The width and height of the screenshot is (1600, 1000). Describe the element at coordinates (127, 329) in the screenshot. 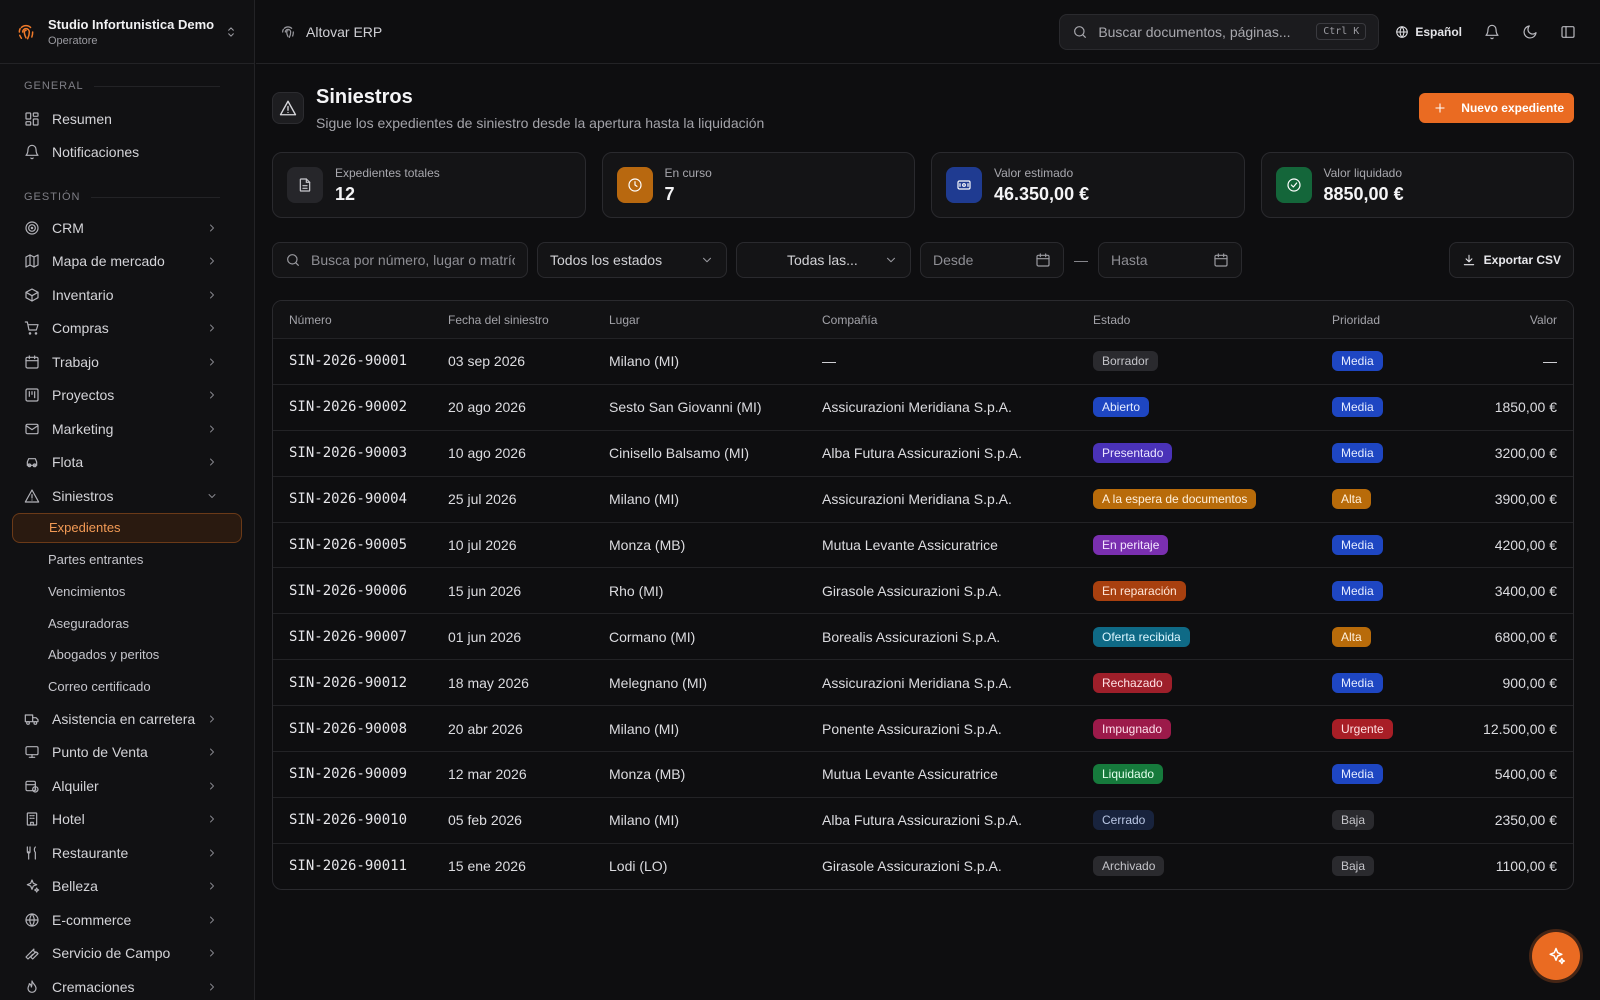

I see `sidebar-item-compras: Compras` at that location.